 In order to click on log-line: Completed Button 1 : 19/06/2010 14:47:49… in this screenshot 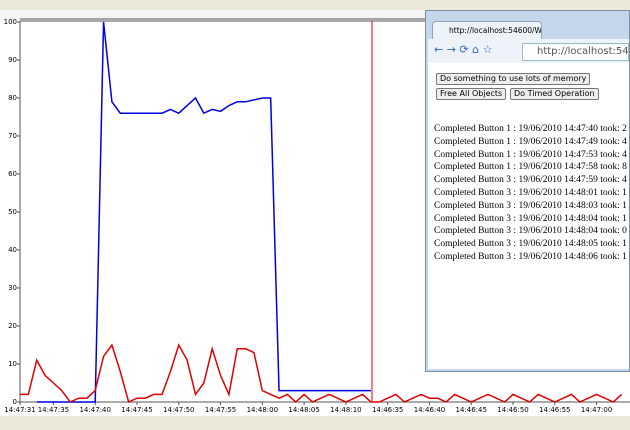, I will do `click(530, 141)`.